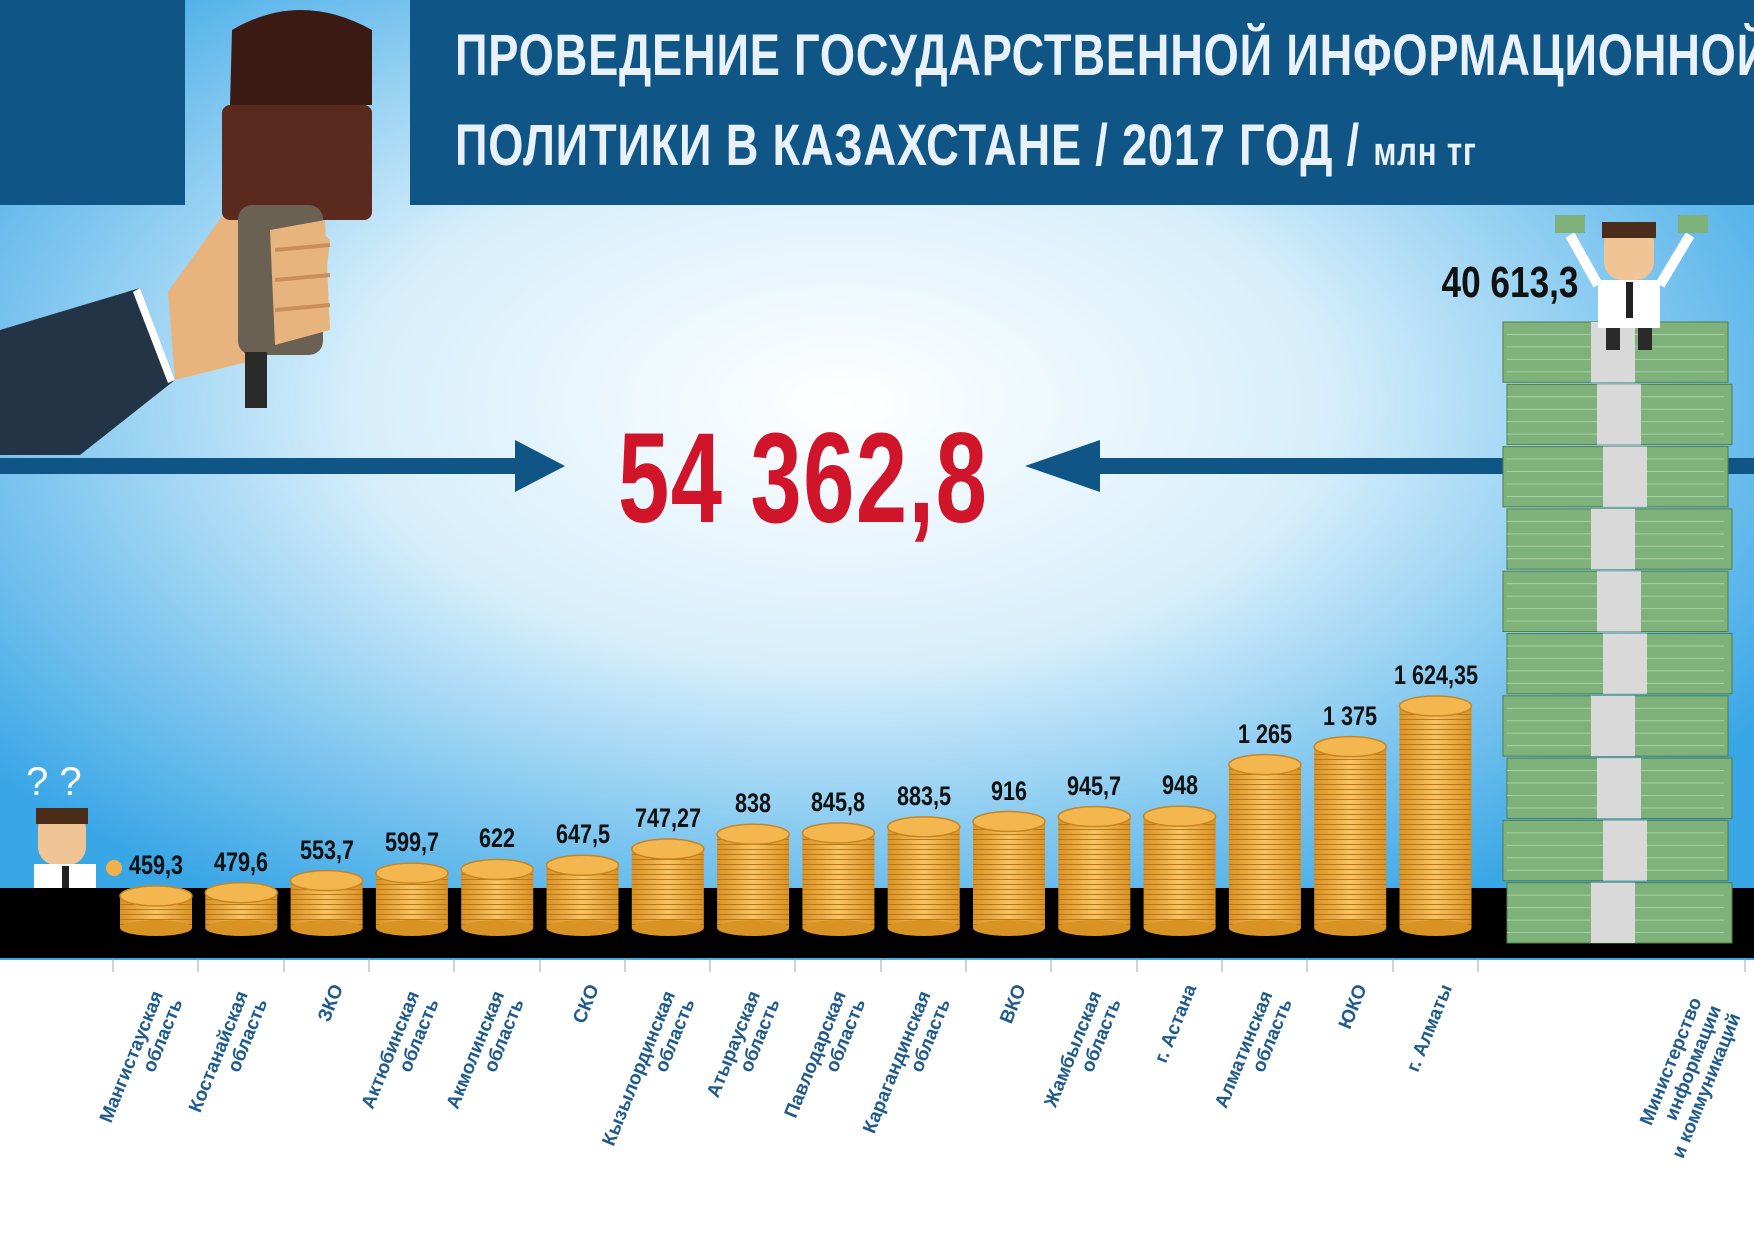  What do you see at coordinates (92, 102) in the screenshot?
I see `header-left-box` at bounding box center [92, 102].